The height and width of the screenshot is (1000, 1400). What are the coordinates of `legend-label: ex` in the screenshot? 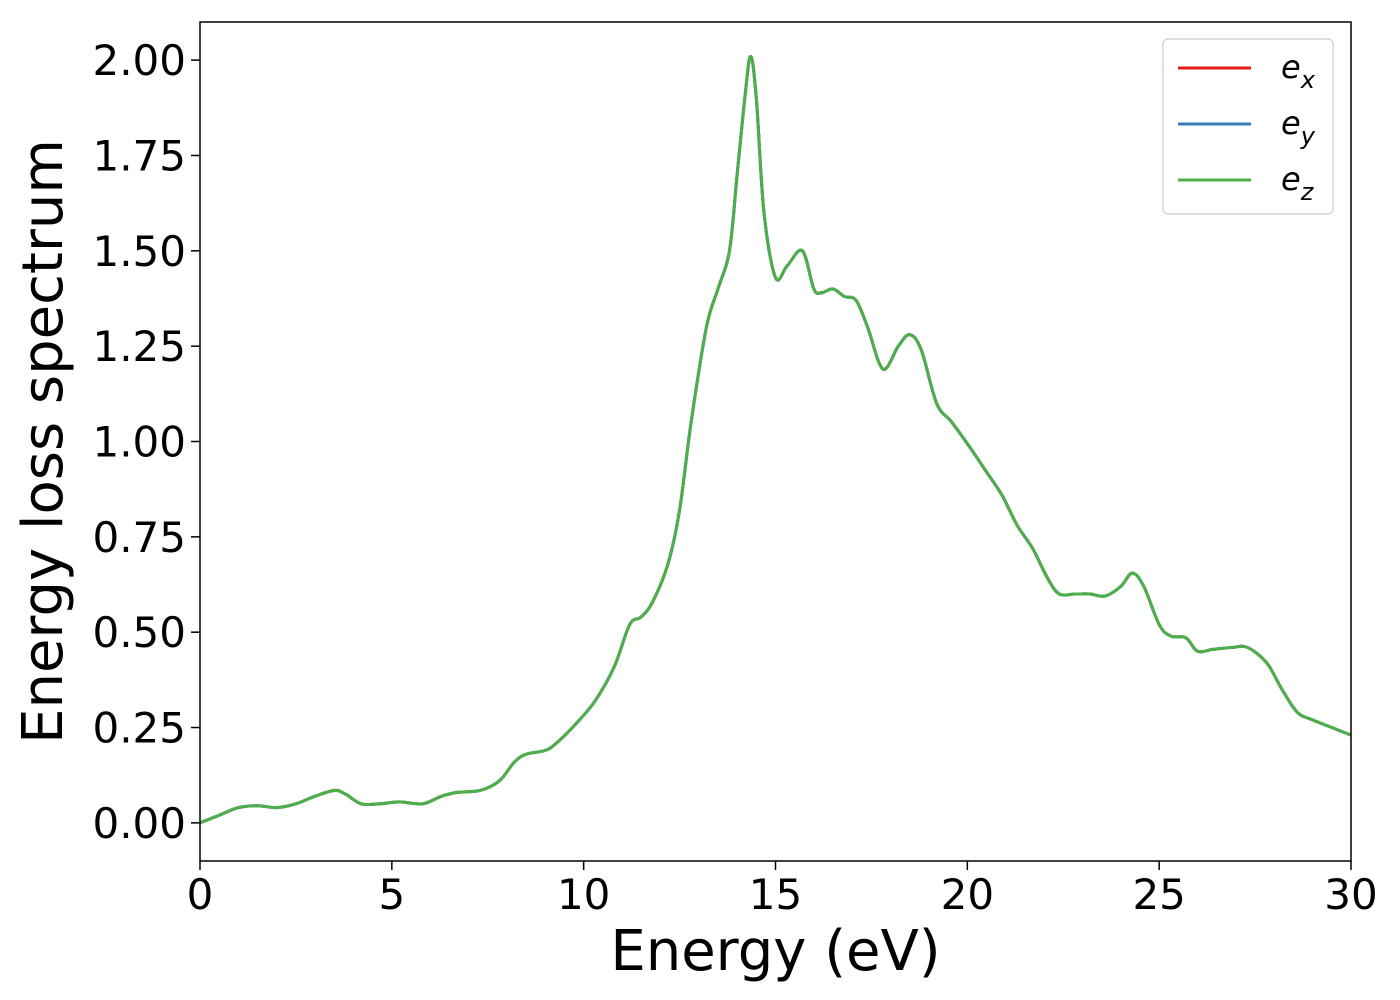 It's located at (1298, 71).